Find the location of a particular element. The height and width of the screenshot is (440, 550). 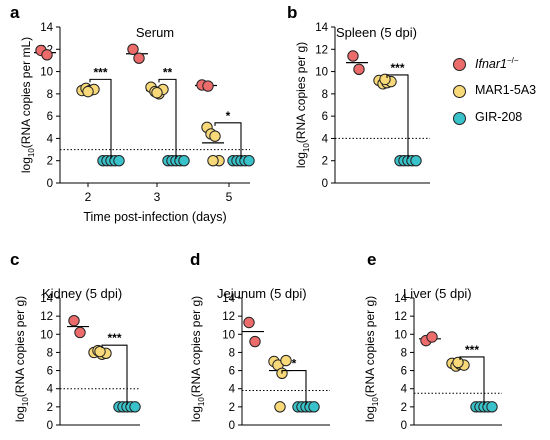

panel-d-sig-label: * is located at coordinates (294, 364).